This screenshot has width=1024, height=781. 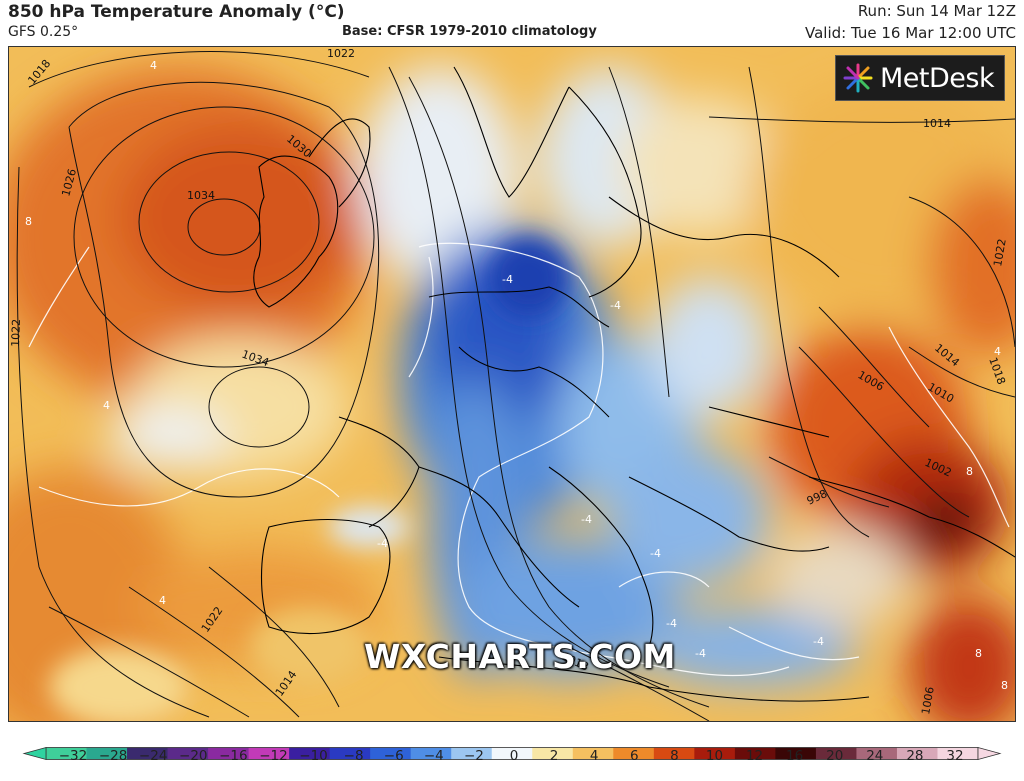 I want to click on colorbar-tick-label: 6, so click(x=634, y=756).